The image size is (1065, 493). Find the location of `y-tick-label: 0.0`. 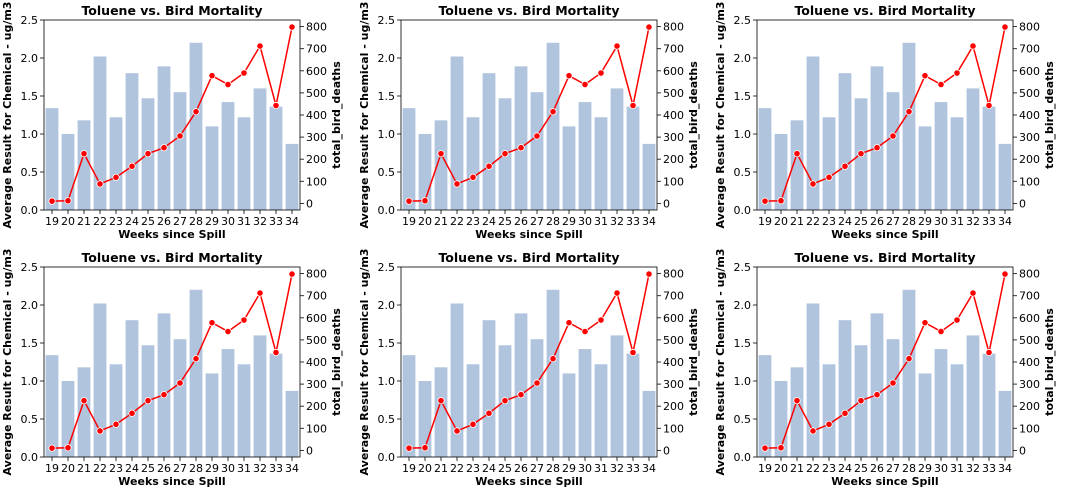

y-tick-label: 0.0 is located at coordinates (387, 457).